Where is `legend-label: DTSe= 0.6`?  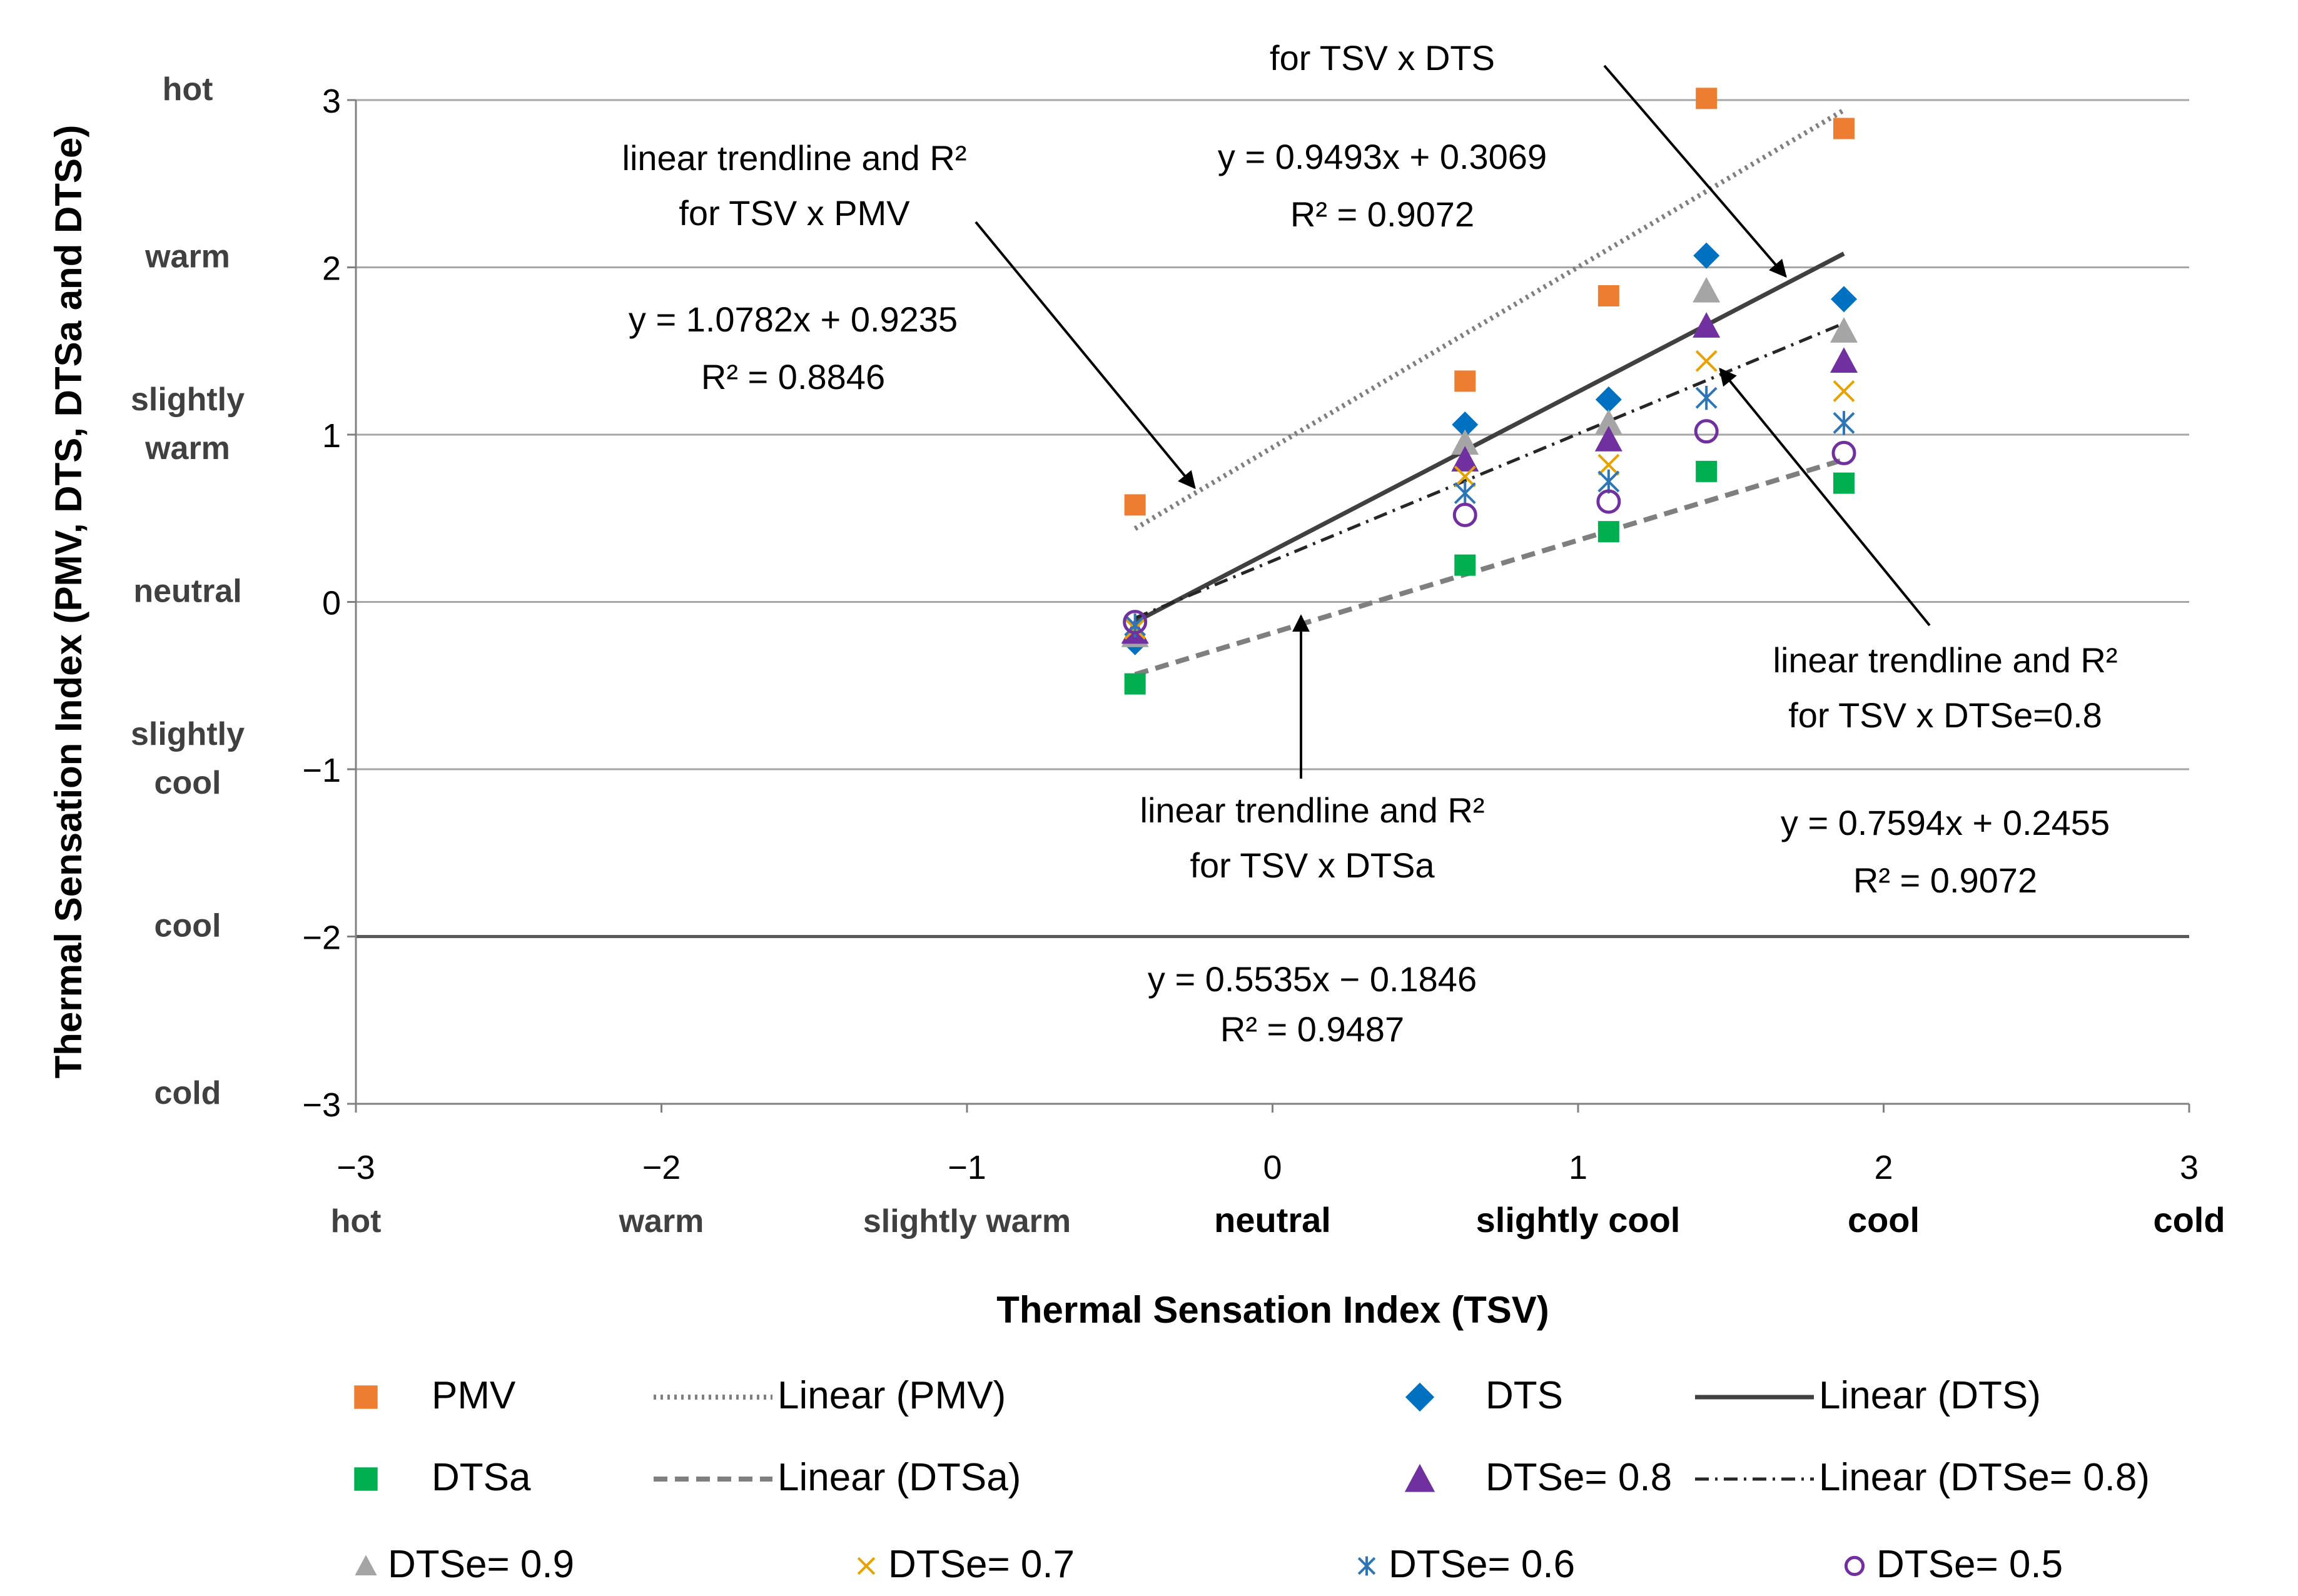 legend-label: DTSe= 0.6 is located at coordinates (1482, 1564).